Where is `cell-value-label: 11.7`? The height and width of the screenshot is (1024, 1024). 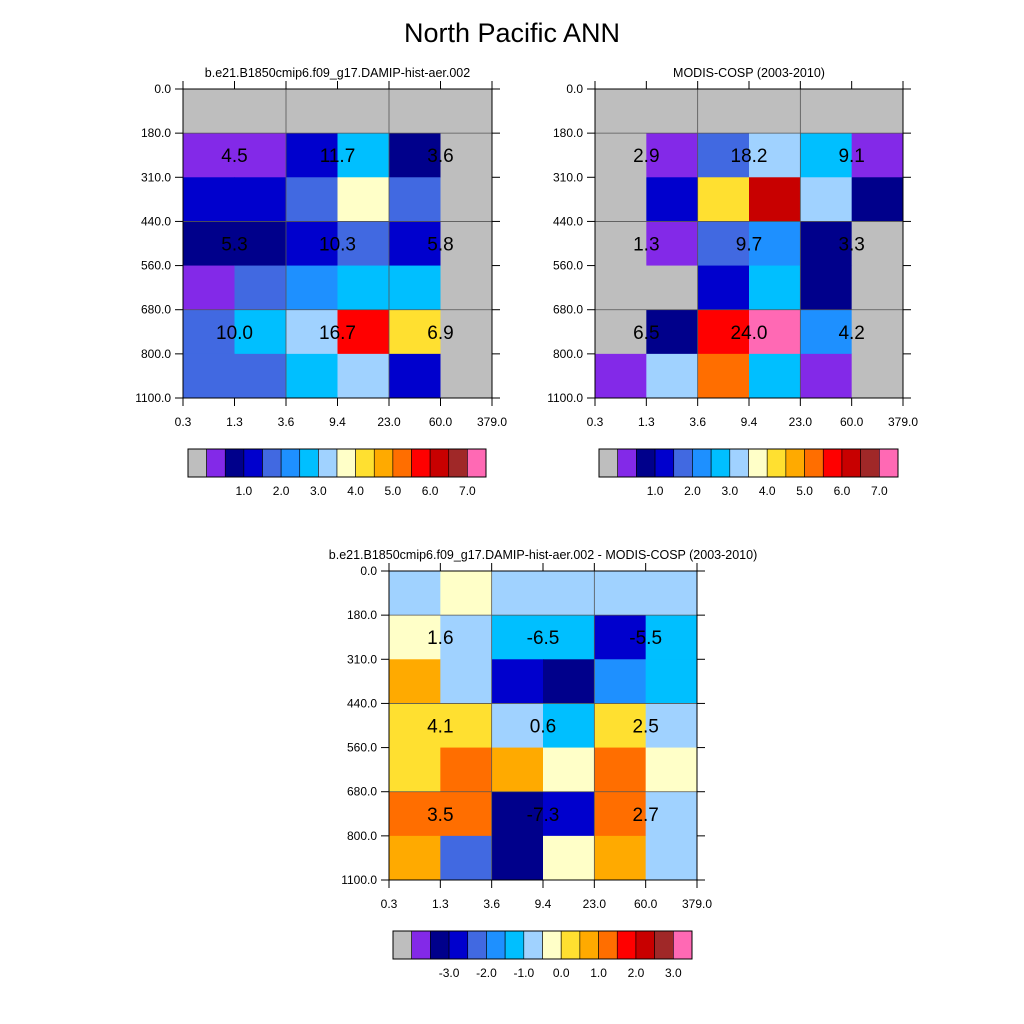
cell-value-label: 11.7 is located at coordinates (338, 156).